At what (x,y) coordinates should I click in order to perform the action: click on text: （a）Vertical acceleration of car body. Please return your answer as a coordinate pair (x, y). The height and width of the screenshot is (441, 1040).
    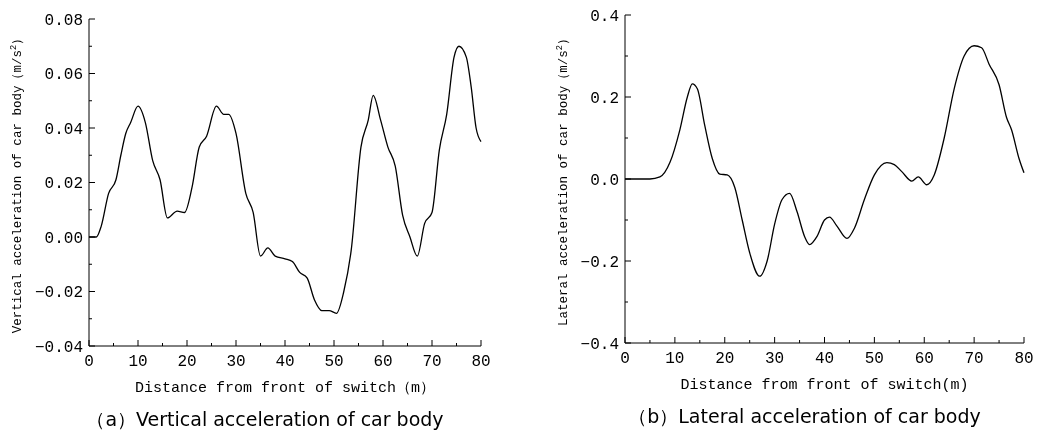
    Looking at the image, I should click on (265, 419).